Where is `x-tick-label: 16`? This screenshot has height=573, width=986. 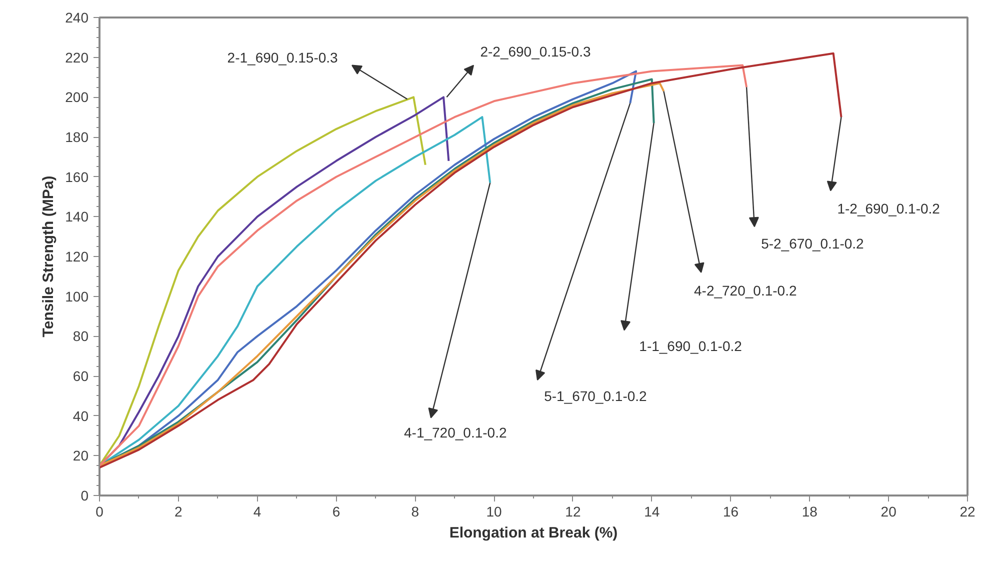
x-tick-label: 16 is located at coordinates (730, 512).